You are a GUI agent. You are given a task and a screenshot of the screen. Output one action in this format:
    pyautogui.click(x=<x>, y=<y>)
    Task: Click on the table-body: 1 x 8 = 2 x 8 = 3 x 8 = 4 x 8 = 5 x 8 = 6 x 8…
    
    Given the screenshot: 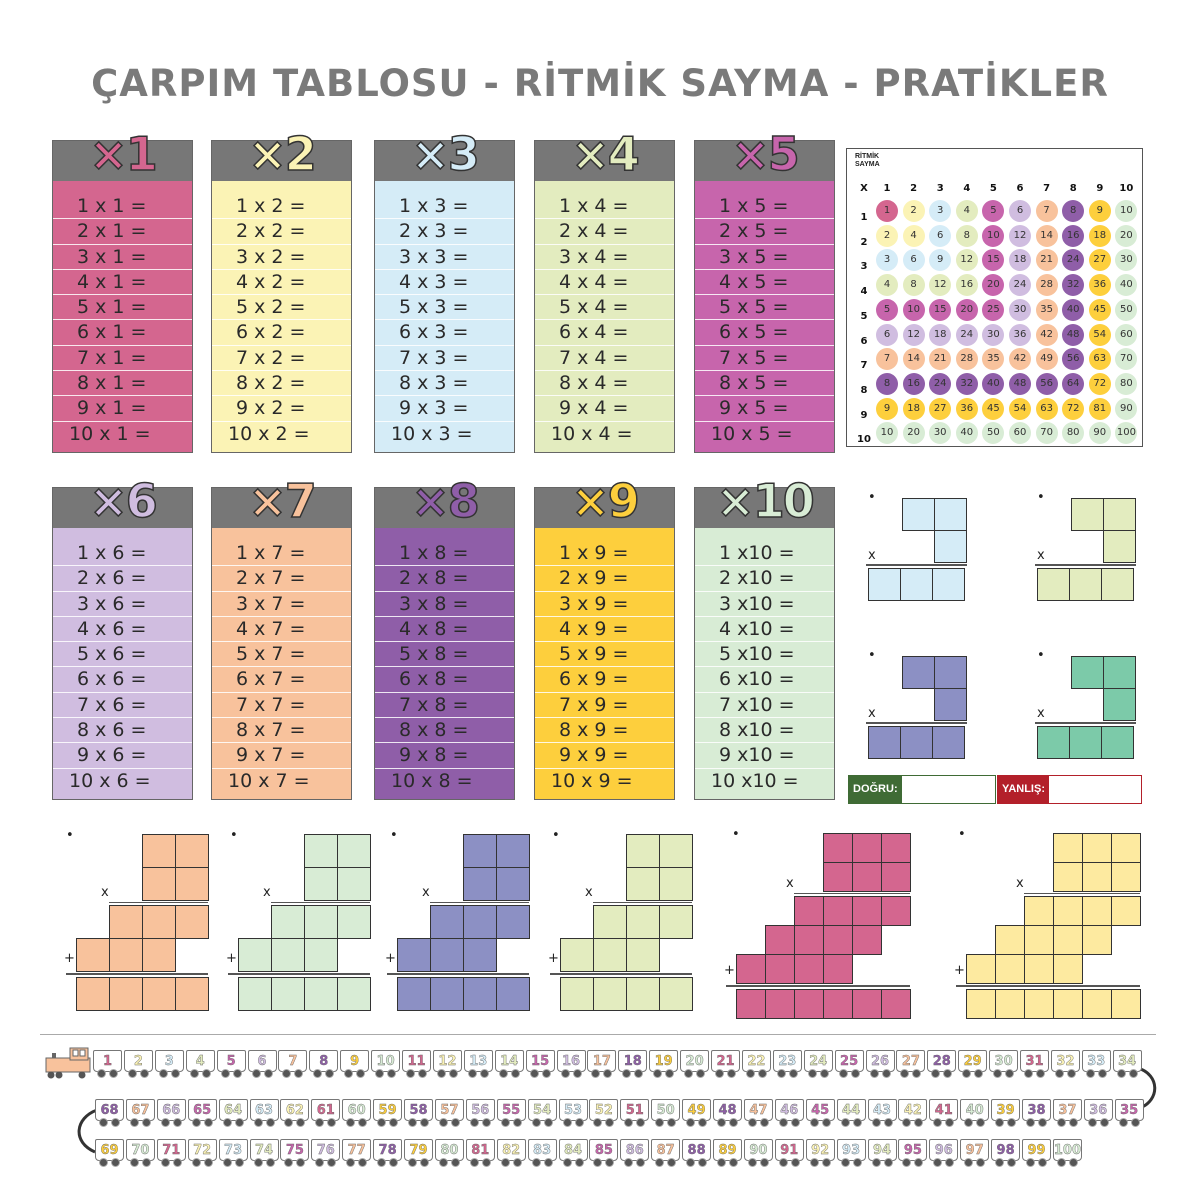 What is the action you would take?
    pyautogui.click(x=444, y=663)
    